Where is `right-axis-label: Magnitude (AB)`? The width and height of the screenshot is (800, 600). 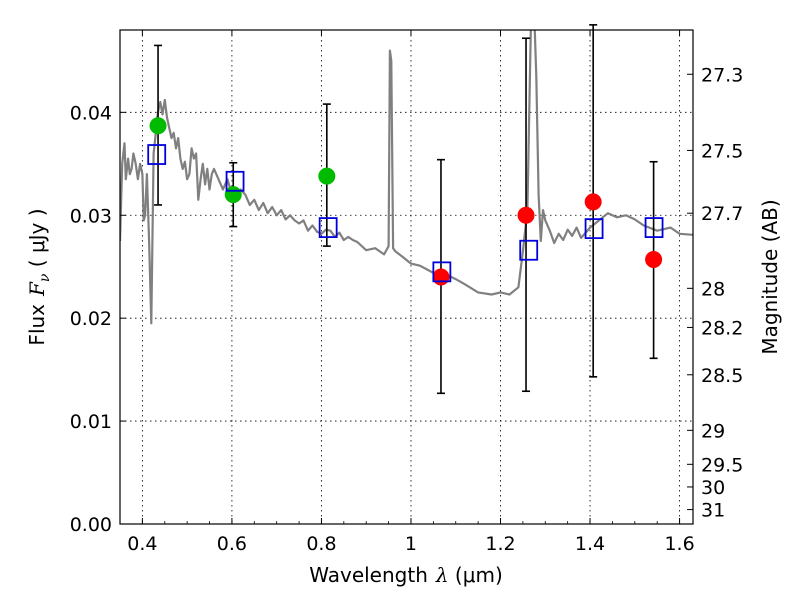
right-axis-label: Magnitude (AB) is located at coordinates (770, 276).